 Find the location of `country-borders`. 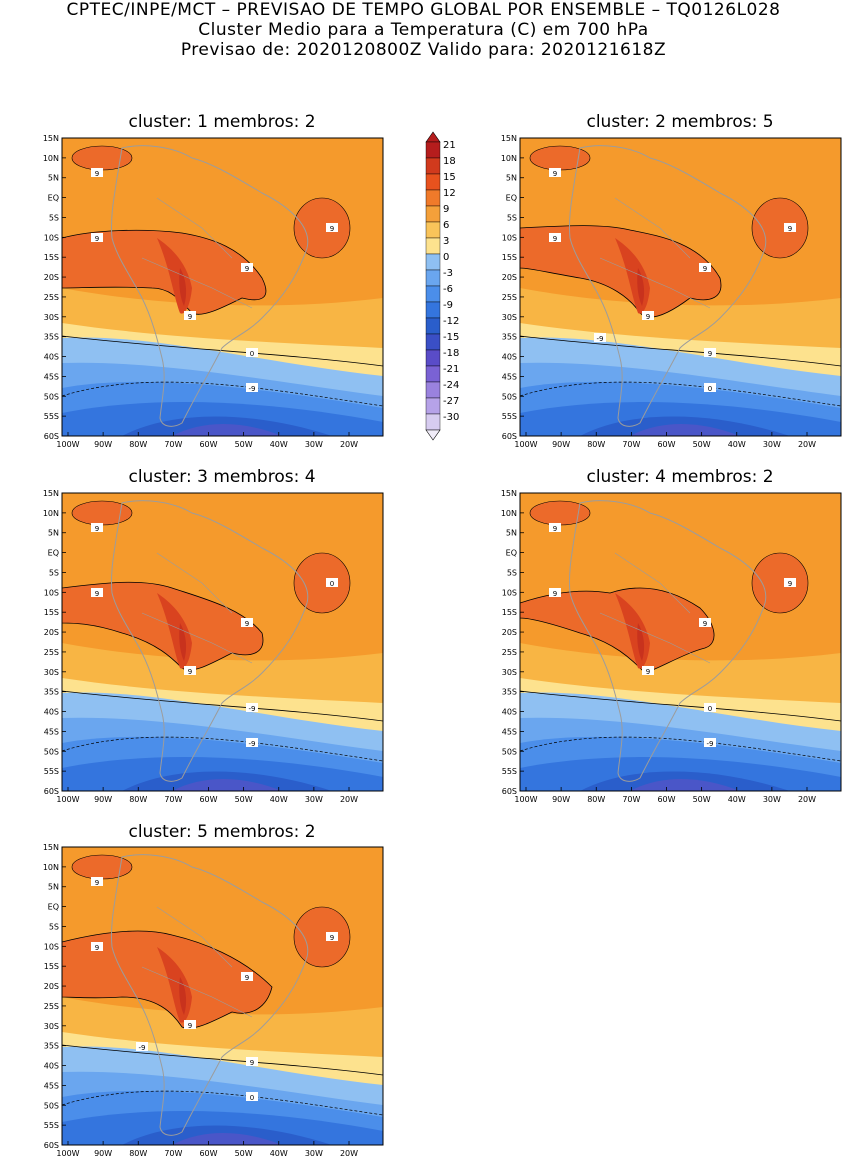

country-borders is located at coordinates (655, 608).